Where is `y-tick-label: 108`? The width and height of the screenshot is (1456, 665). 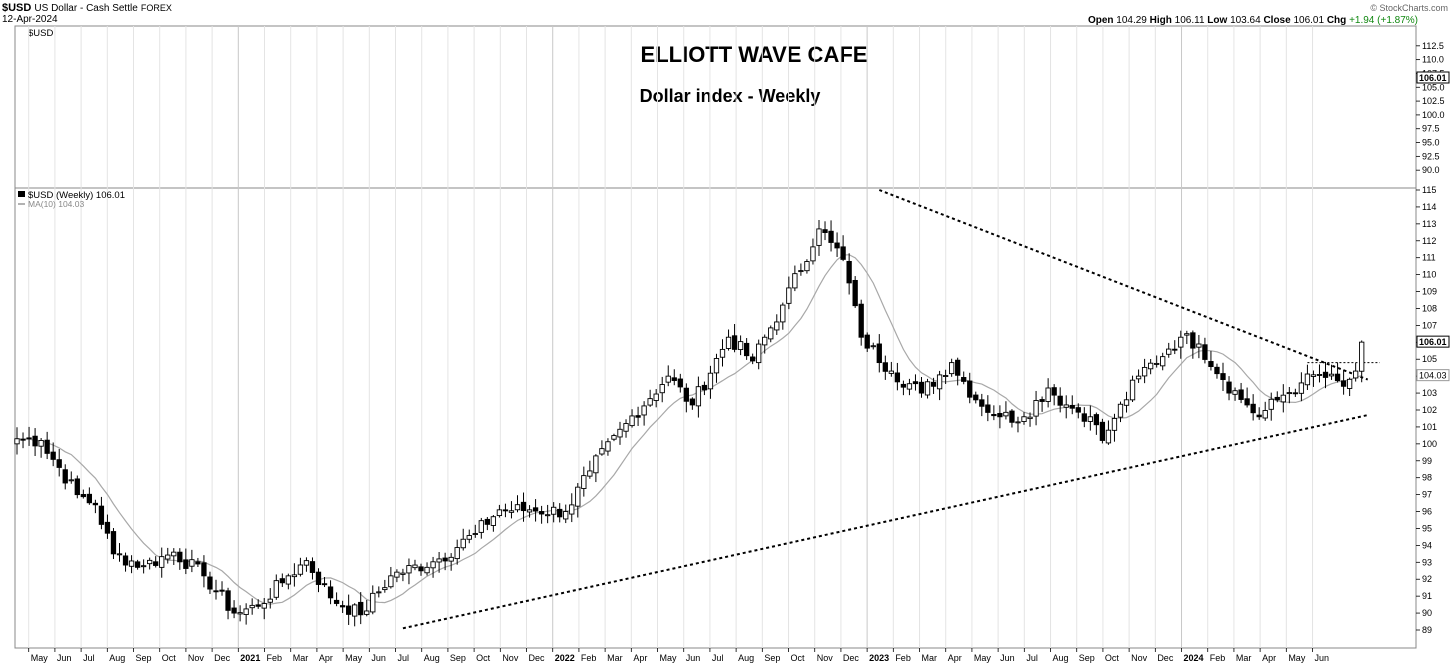
y-tick-label: 108 is located at coordinates (1429, 308).